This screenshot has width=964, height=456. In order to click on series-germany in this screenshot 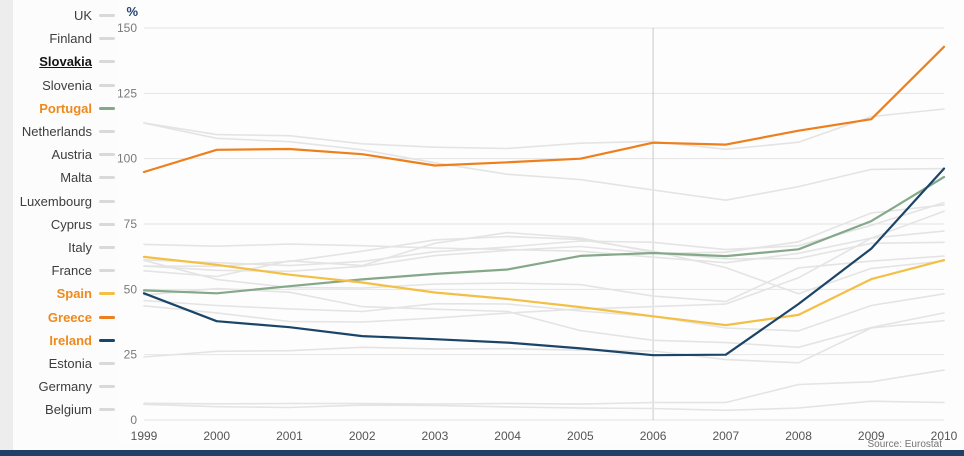, I will do `click(544, 234)`.